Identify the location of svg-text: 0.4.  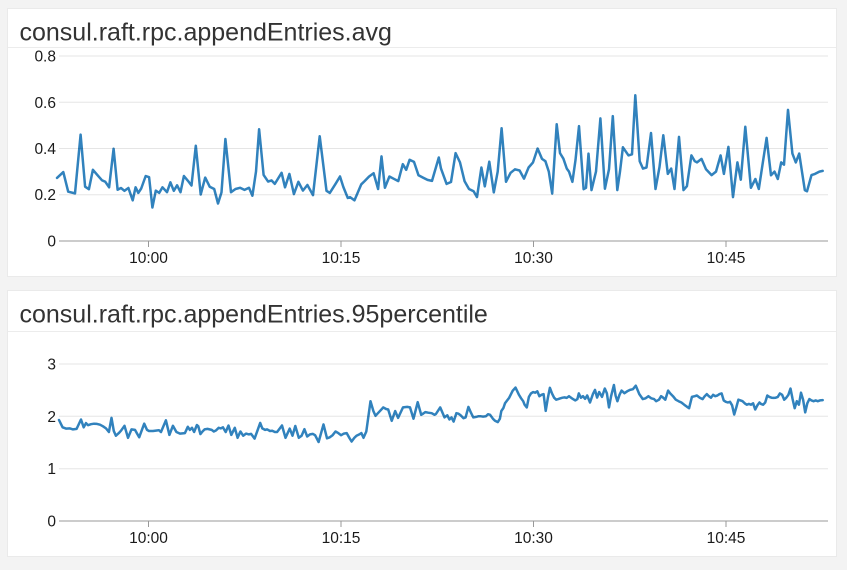
(45, 149).